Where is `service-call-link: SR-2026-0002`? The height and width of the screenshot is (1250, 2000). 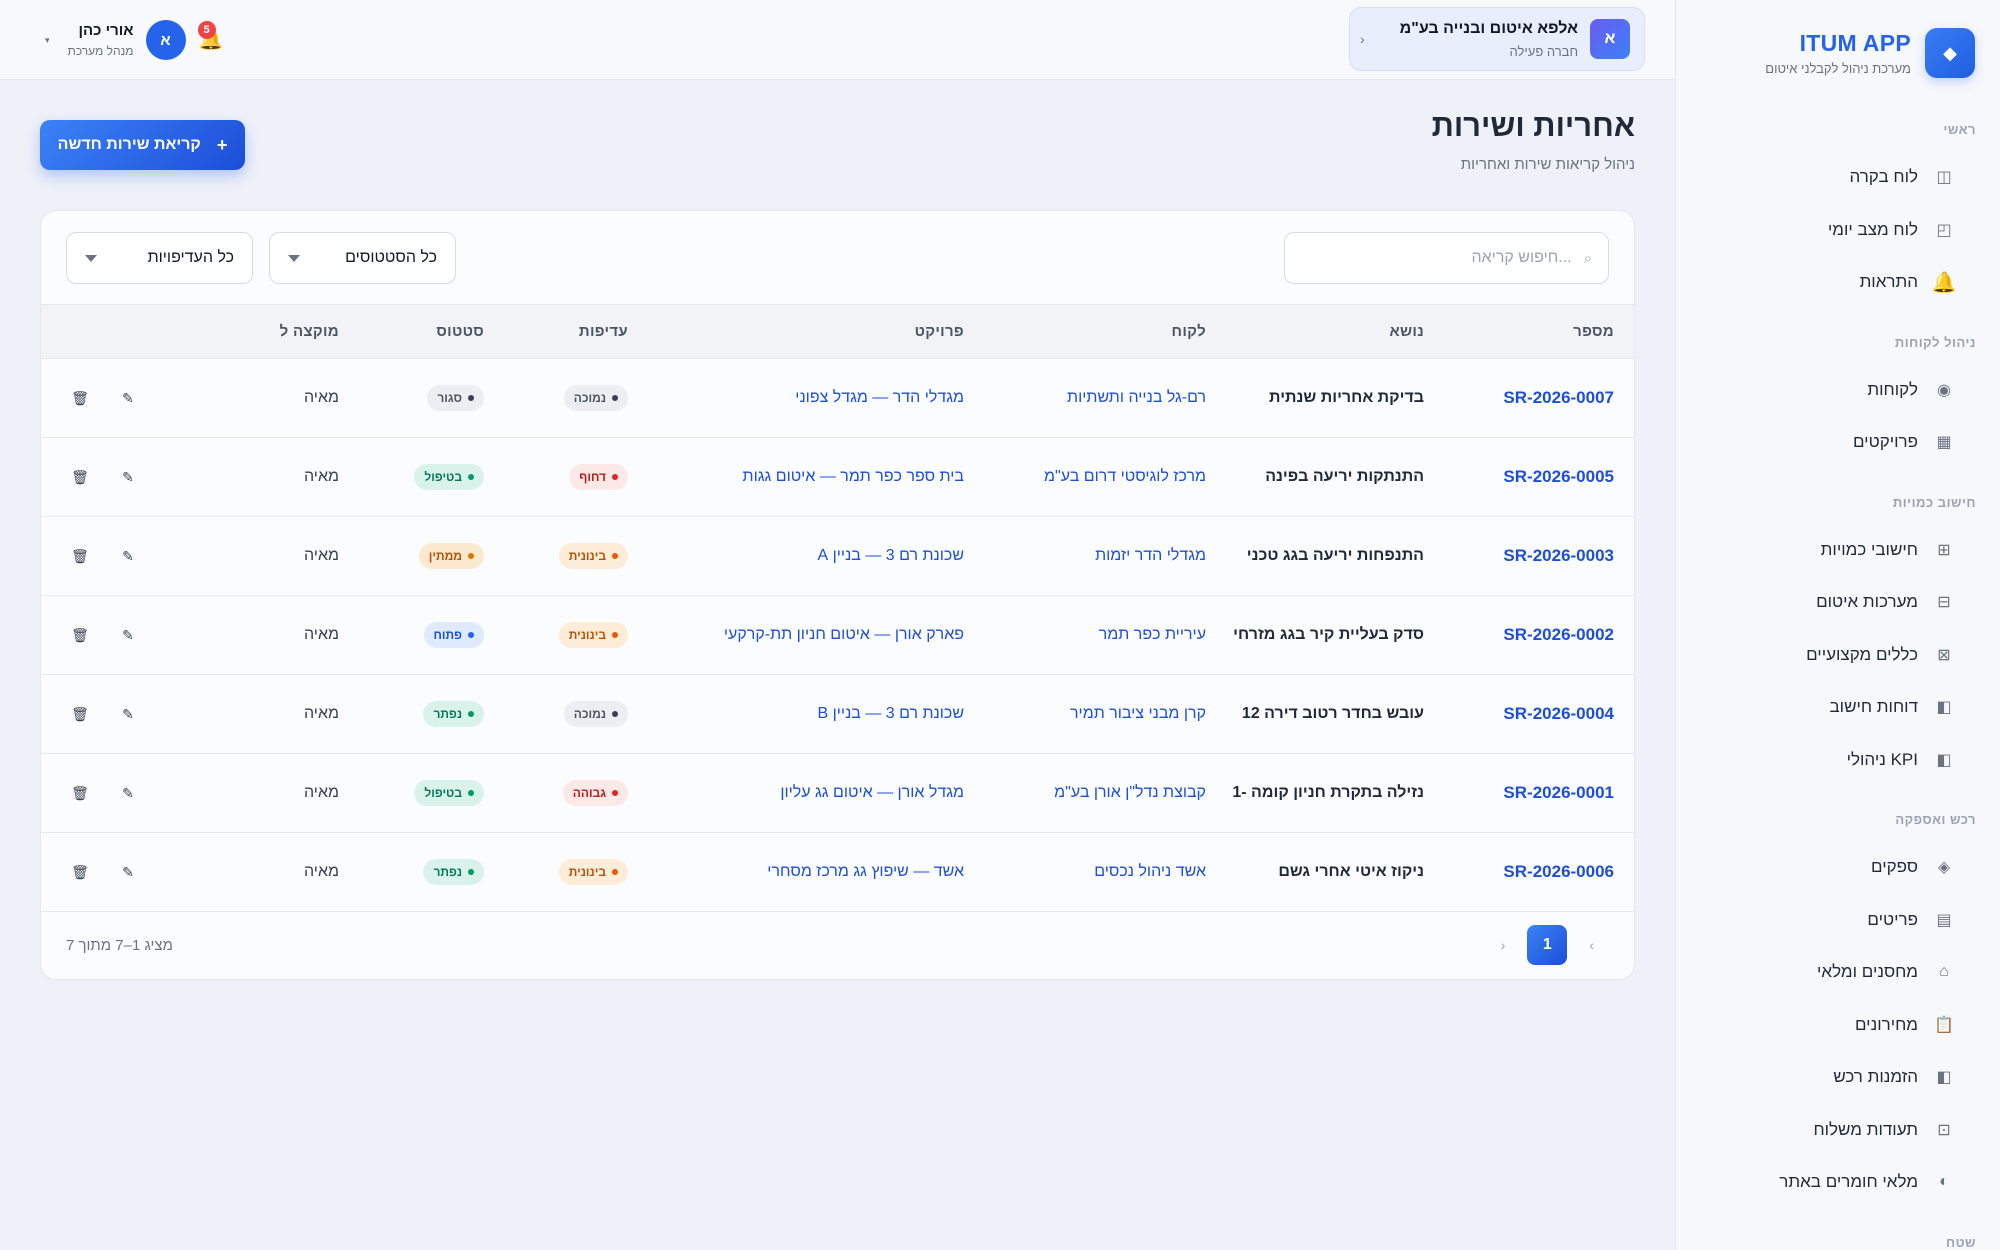 service-call-link: SR-2026-0002 is located at coordinates (1558, 634).